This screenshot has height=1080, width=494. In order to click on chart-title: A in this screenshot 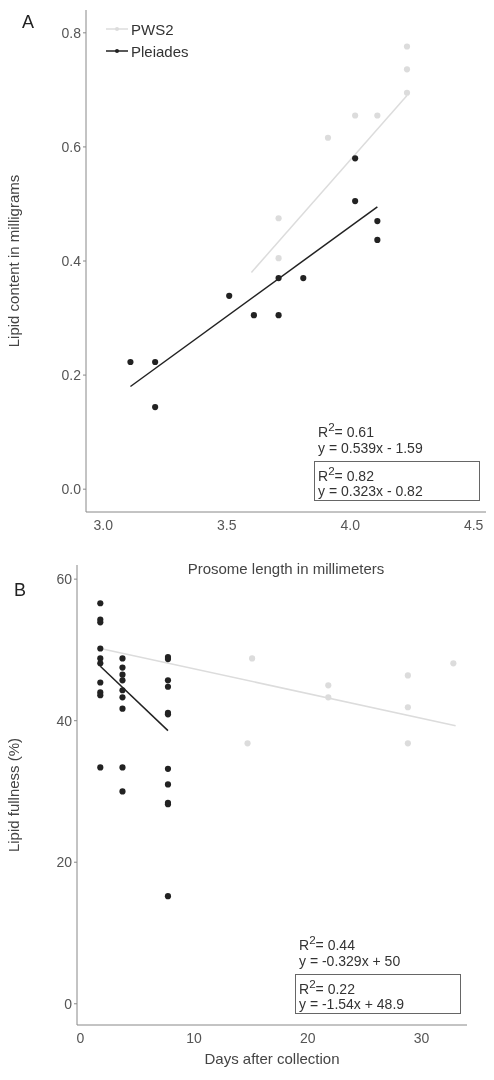, I will do `click(28, 22)`.